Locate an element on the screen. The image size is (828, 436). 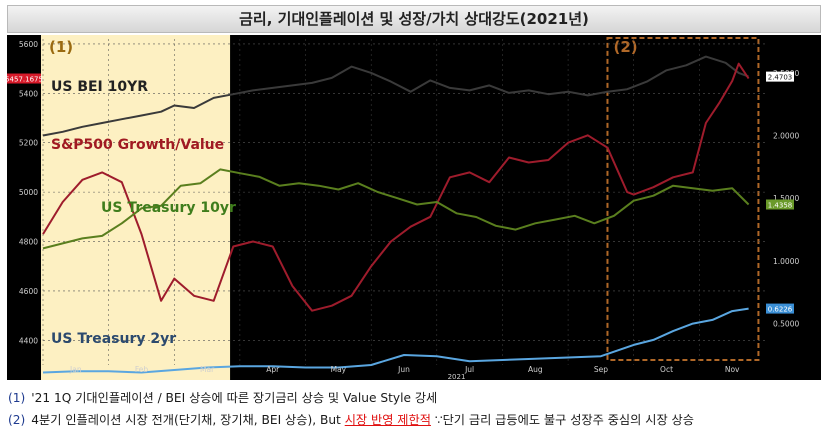
y-left-tick-label: 4400 is located at coordinates (28, 340).